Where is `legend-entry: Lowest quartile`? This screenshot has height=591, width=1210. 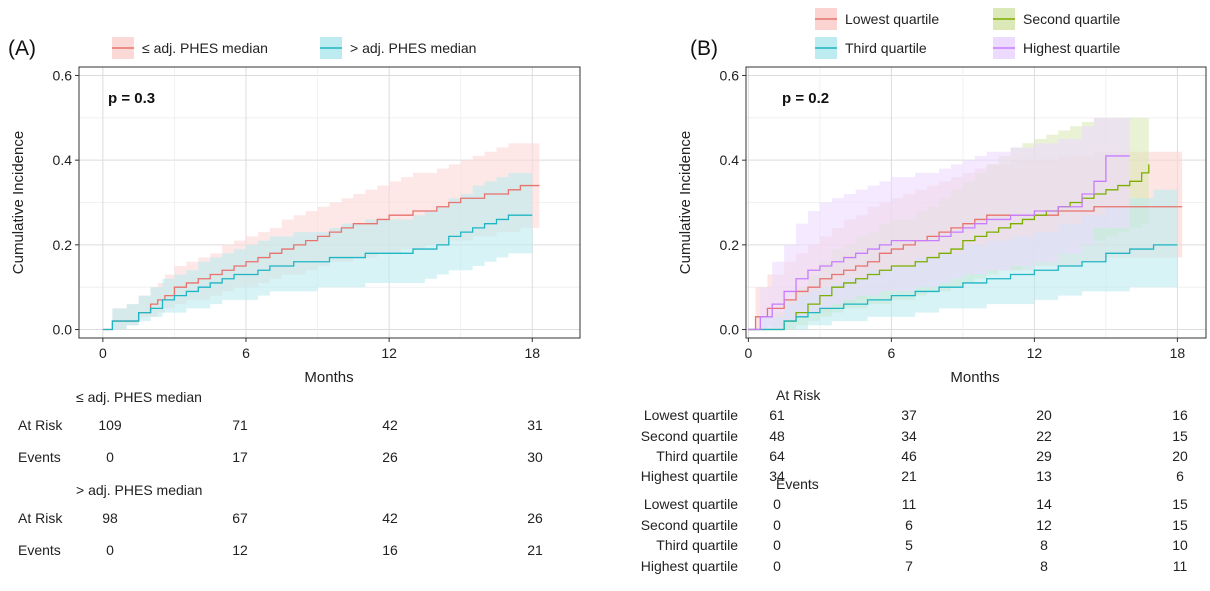
legend-entry: Lowest quartile is located at coordinates (892, 19).